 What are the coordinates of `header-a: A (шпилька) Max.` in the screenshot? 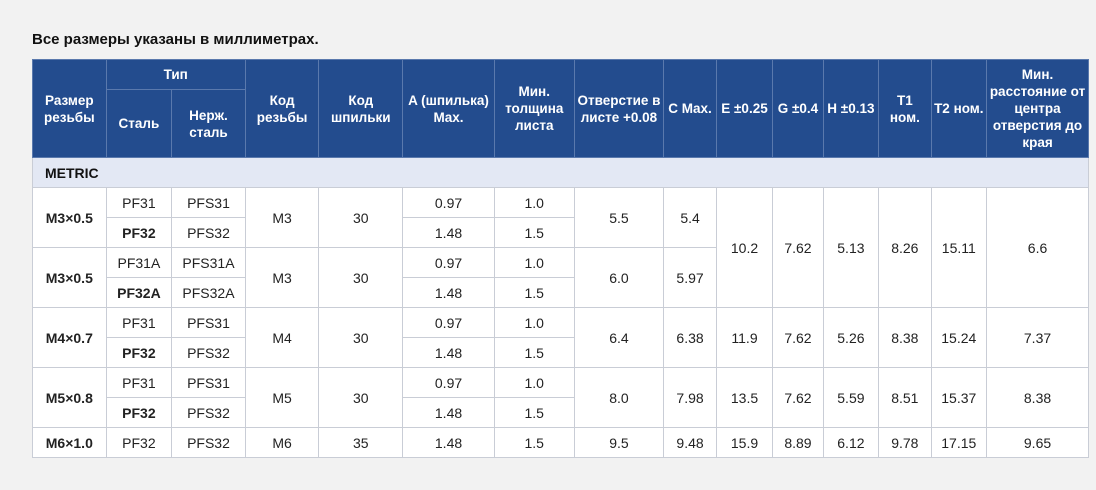 It's located at (448, 108).